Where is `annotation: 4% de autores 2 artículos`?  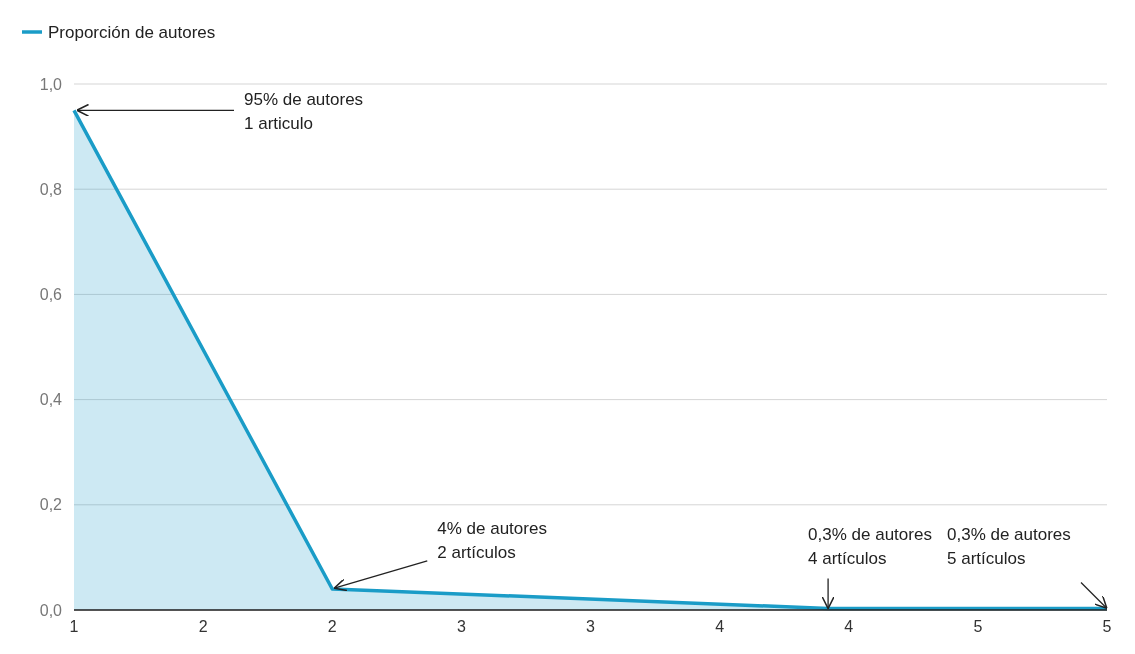
annotation: 4% de autores 2 artículos is located at coordinates (492, 540).